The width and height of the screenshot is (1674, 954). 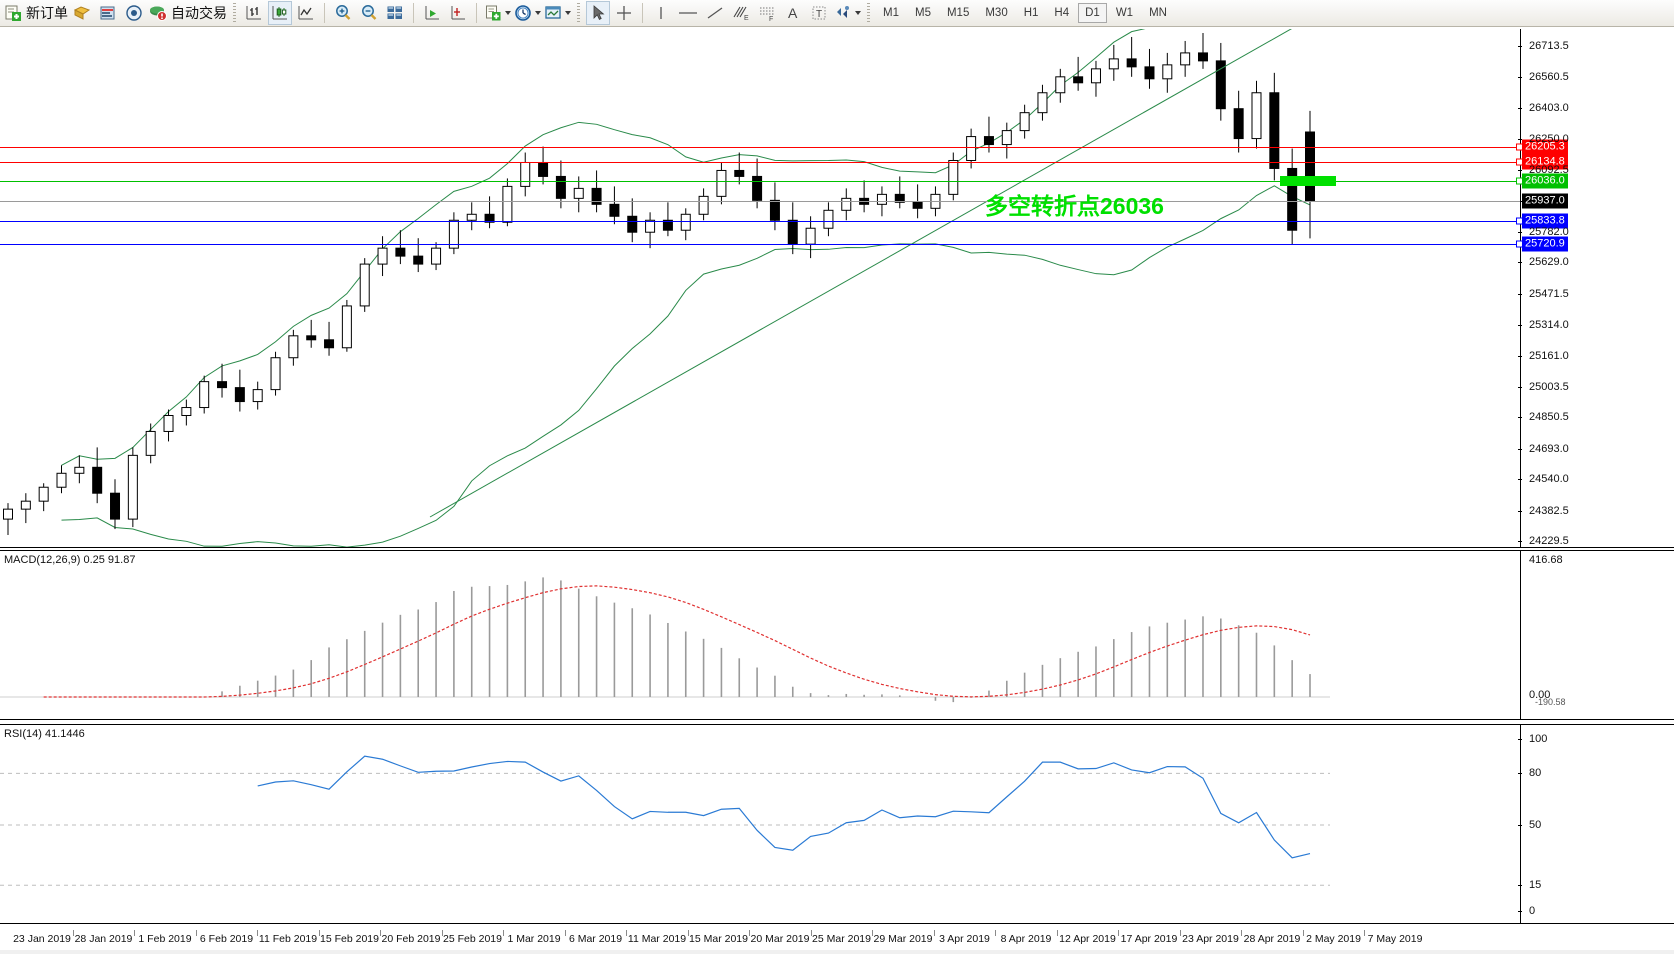 I want to click on timeframe-w1: W1, so click(x=1124, y=13).